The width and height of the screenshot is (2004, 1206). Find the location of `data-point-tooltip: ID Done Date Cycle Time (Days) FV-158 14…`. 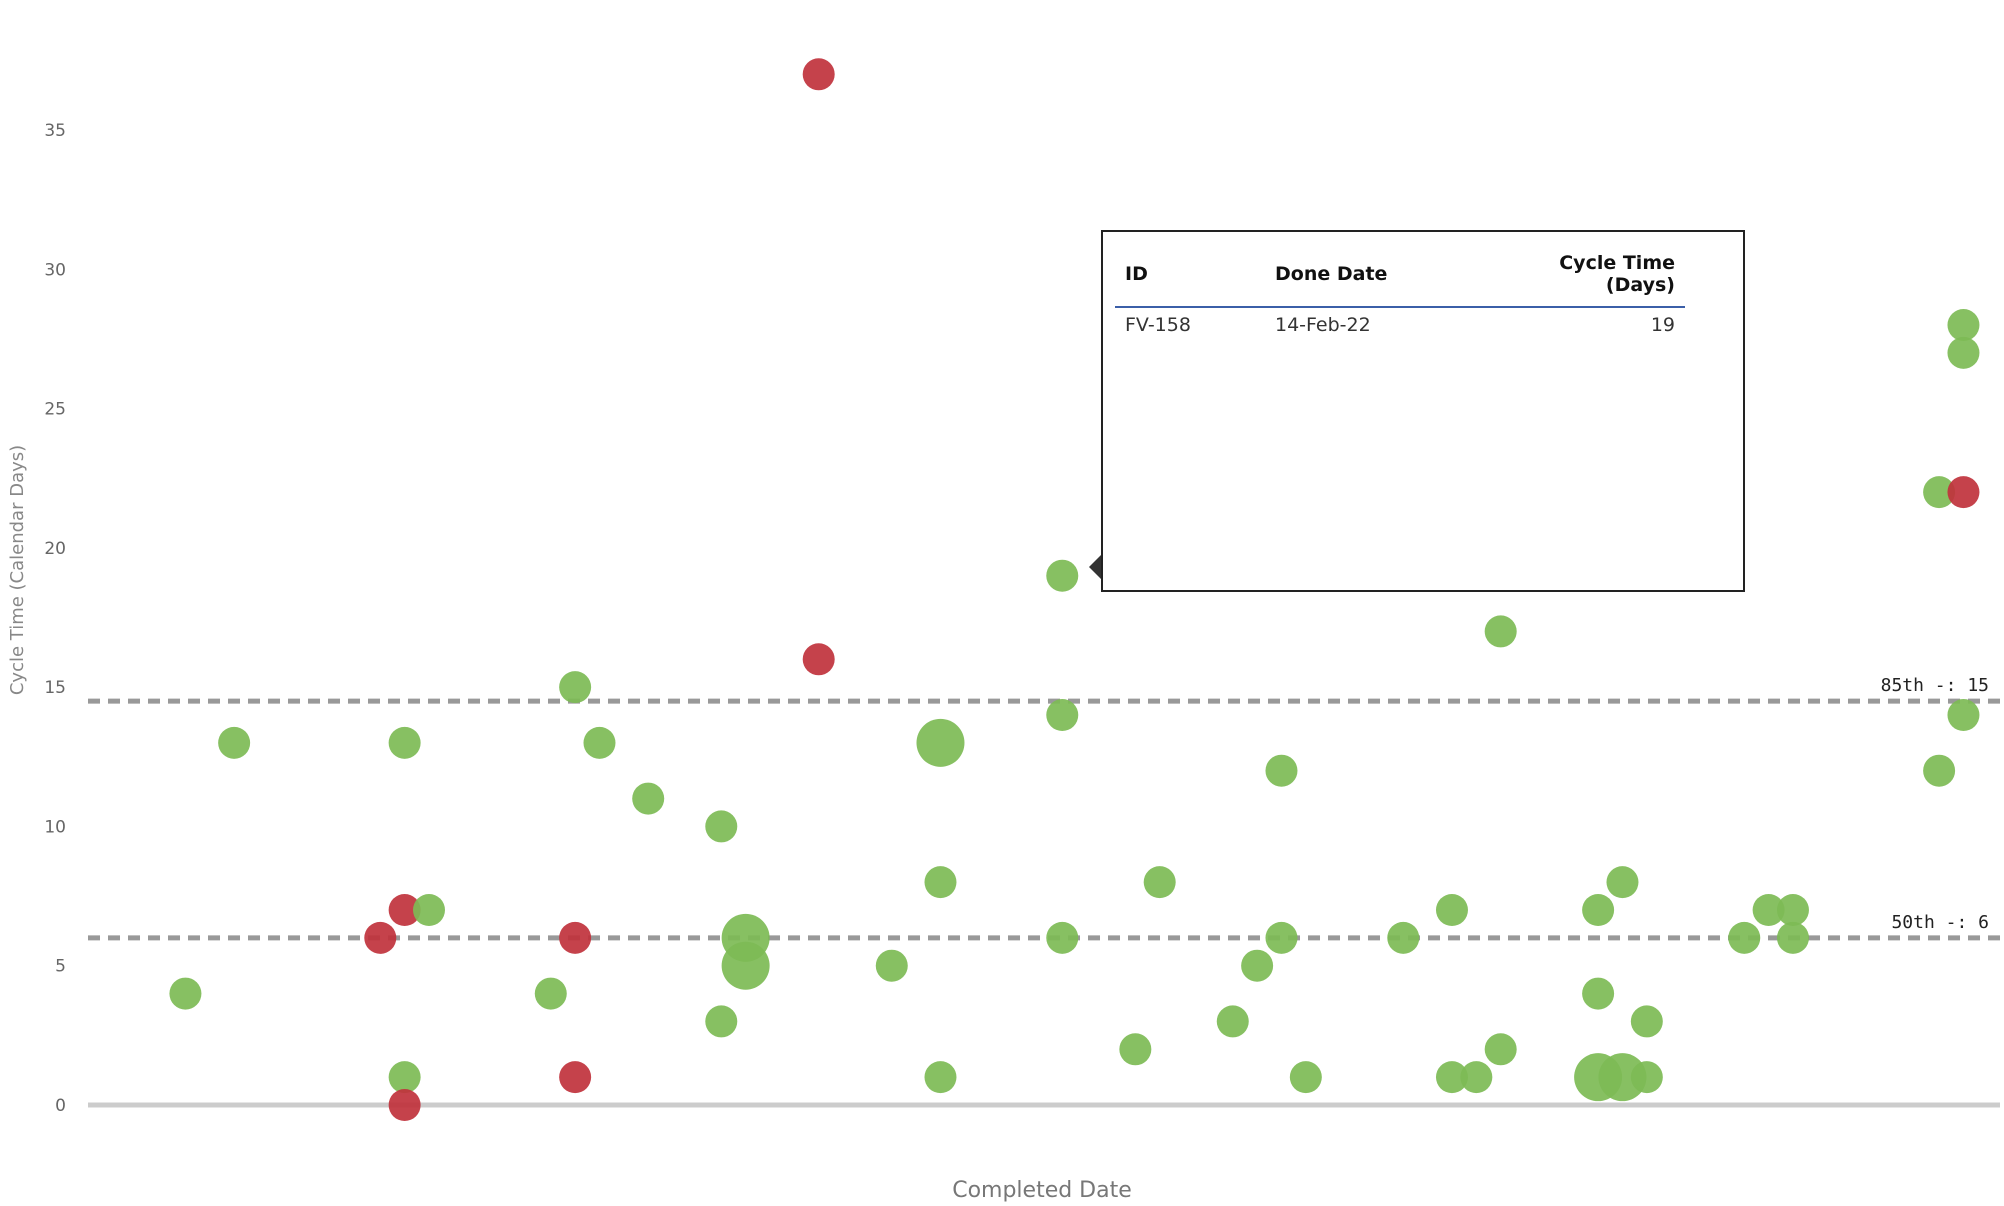

data-point-tooltip: ID Done Date Cycle Time (Days) FV-158 14… is located at coordinates (1417, 411).